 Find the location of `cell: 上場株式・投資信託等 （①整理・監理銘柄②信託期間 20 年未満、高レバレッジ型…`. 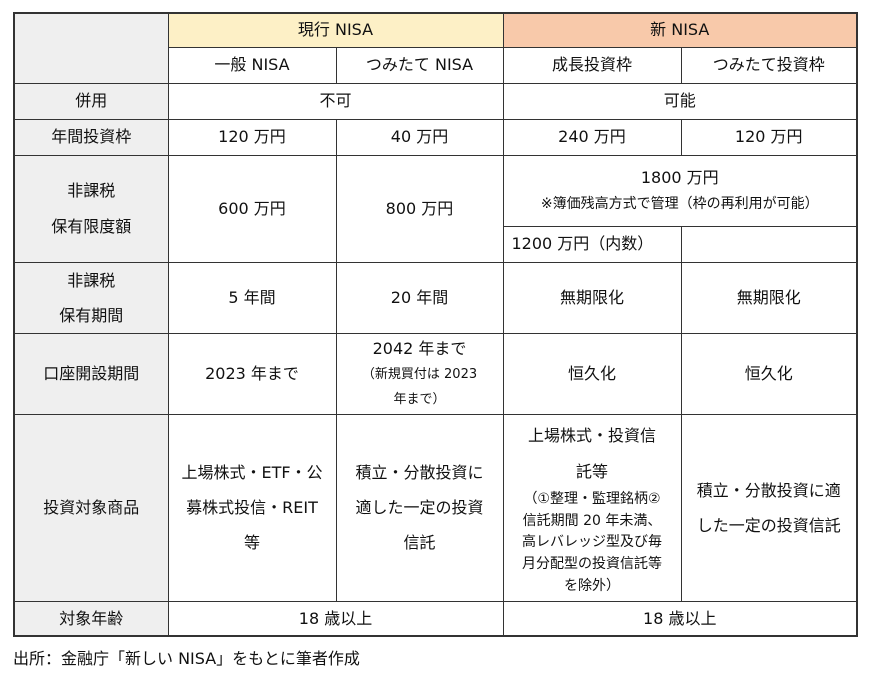

cell: 上場株式・投資信託等 （①整理・監理銘柄②信託期間 20 年未満、高レバレッジ型… is located at coordinates (592, 507).